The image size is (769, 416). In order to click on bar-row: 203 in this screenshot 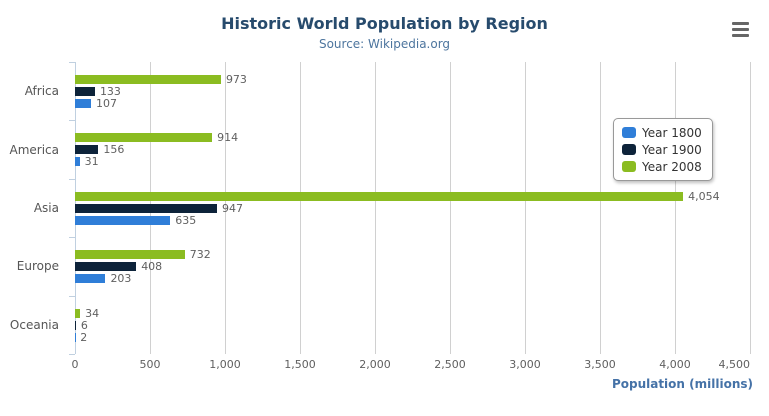, I will do `click(412, 279)`.